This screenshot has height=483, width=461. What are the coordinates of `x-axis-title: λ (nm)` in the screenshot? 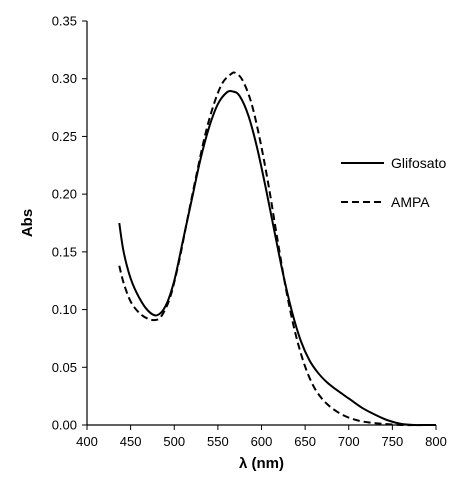 It's located at (261, 463).